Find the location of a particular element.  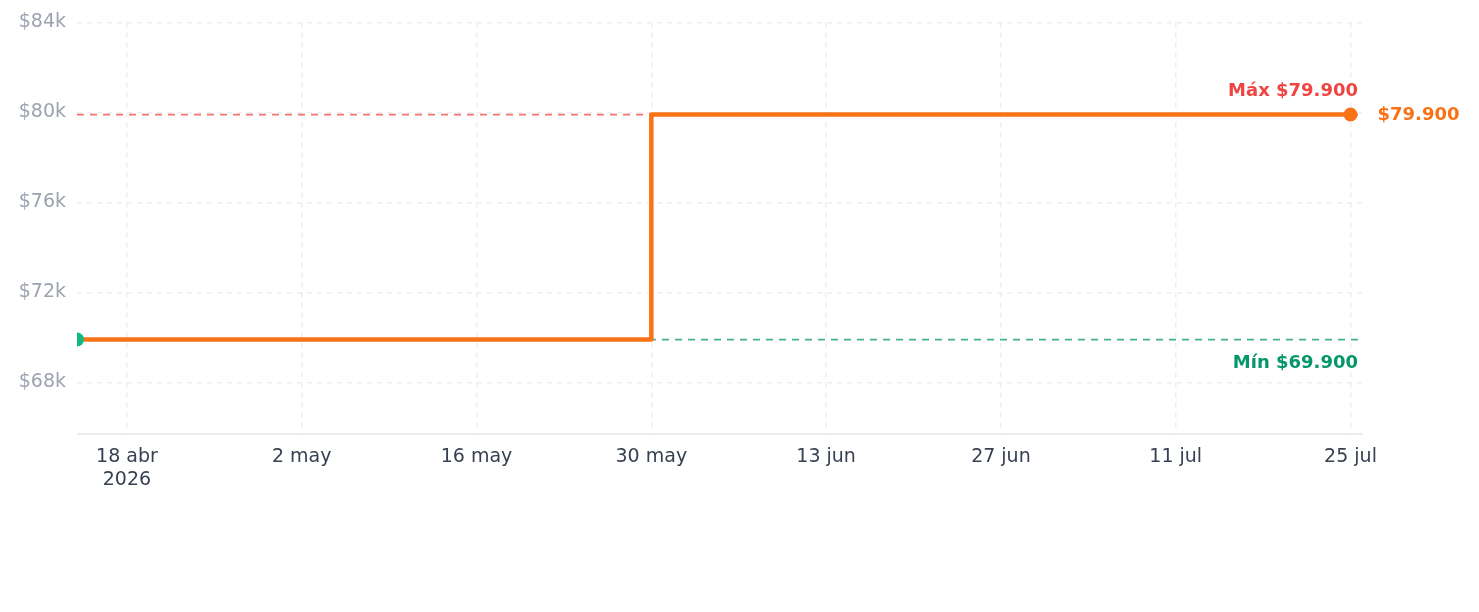

y-tick-label: $76k is located at coordinates (42, 200).